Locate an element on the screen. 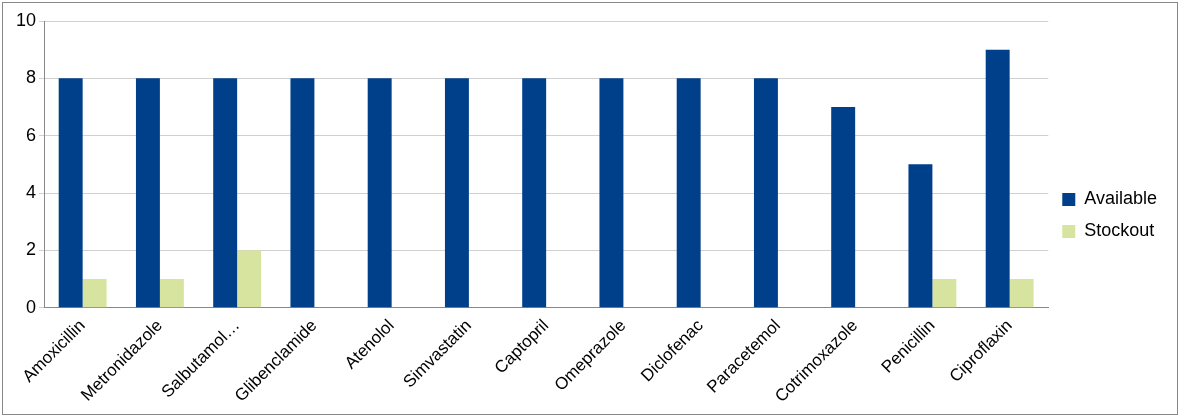 The image size is (1182, 419). y-tick-label: 4 is located at coordinates (31, 192).